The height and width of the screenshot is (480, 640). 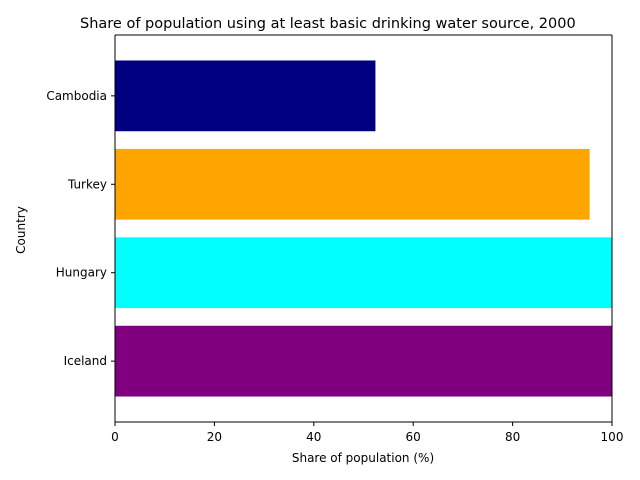 What do you see at coordinates (313, 437) in the screenshot?
I see `x-tick-label-40: 40` at bounding box center [313, 437].